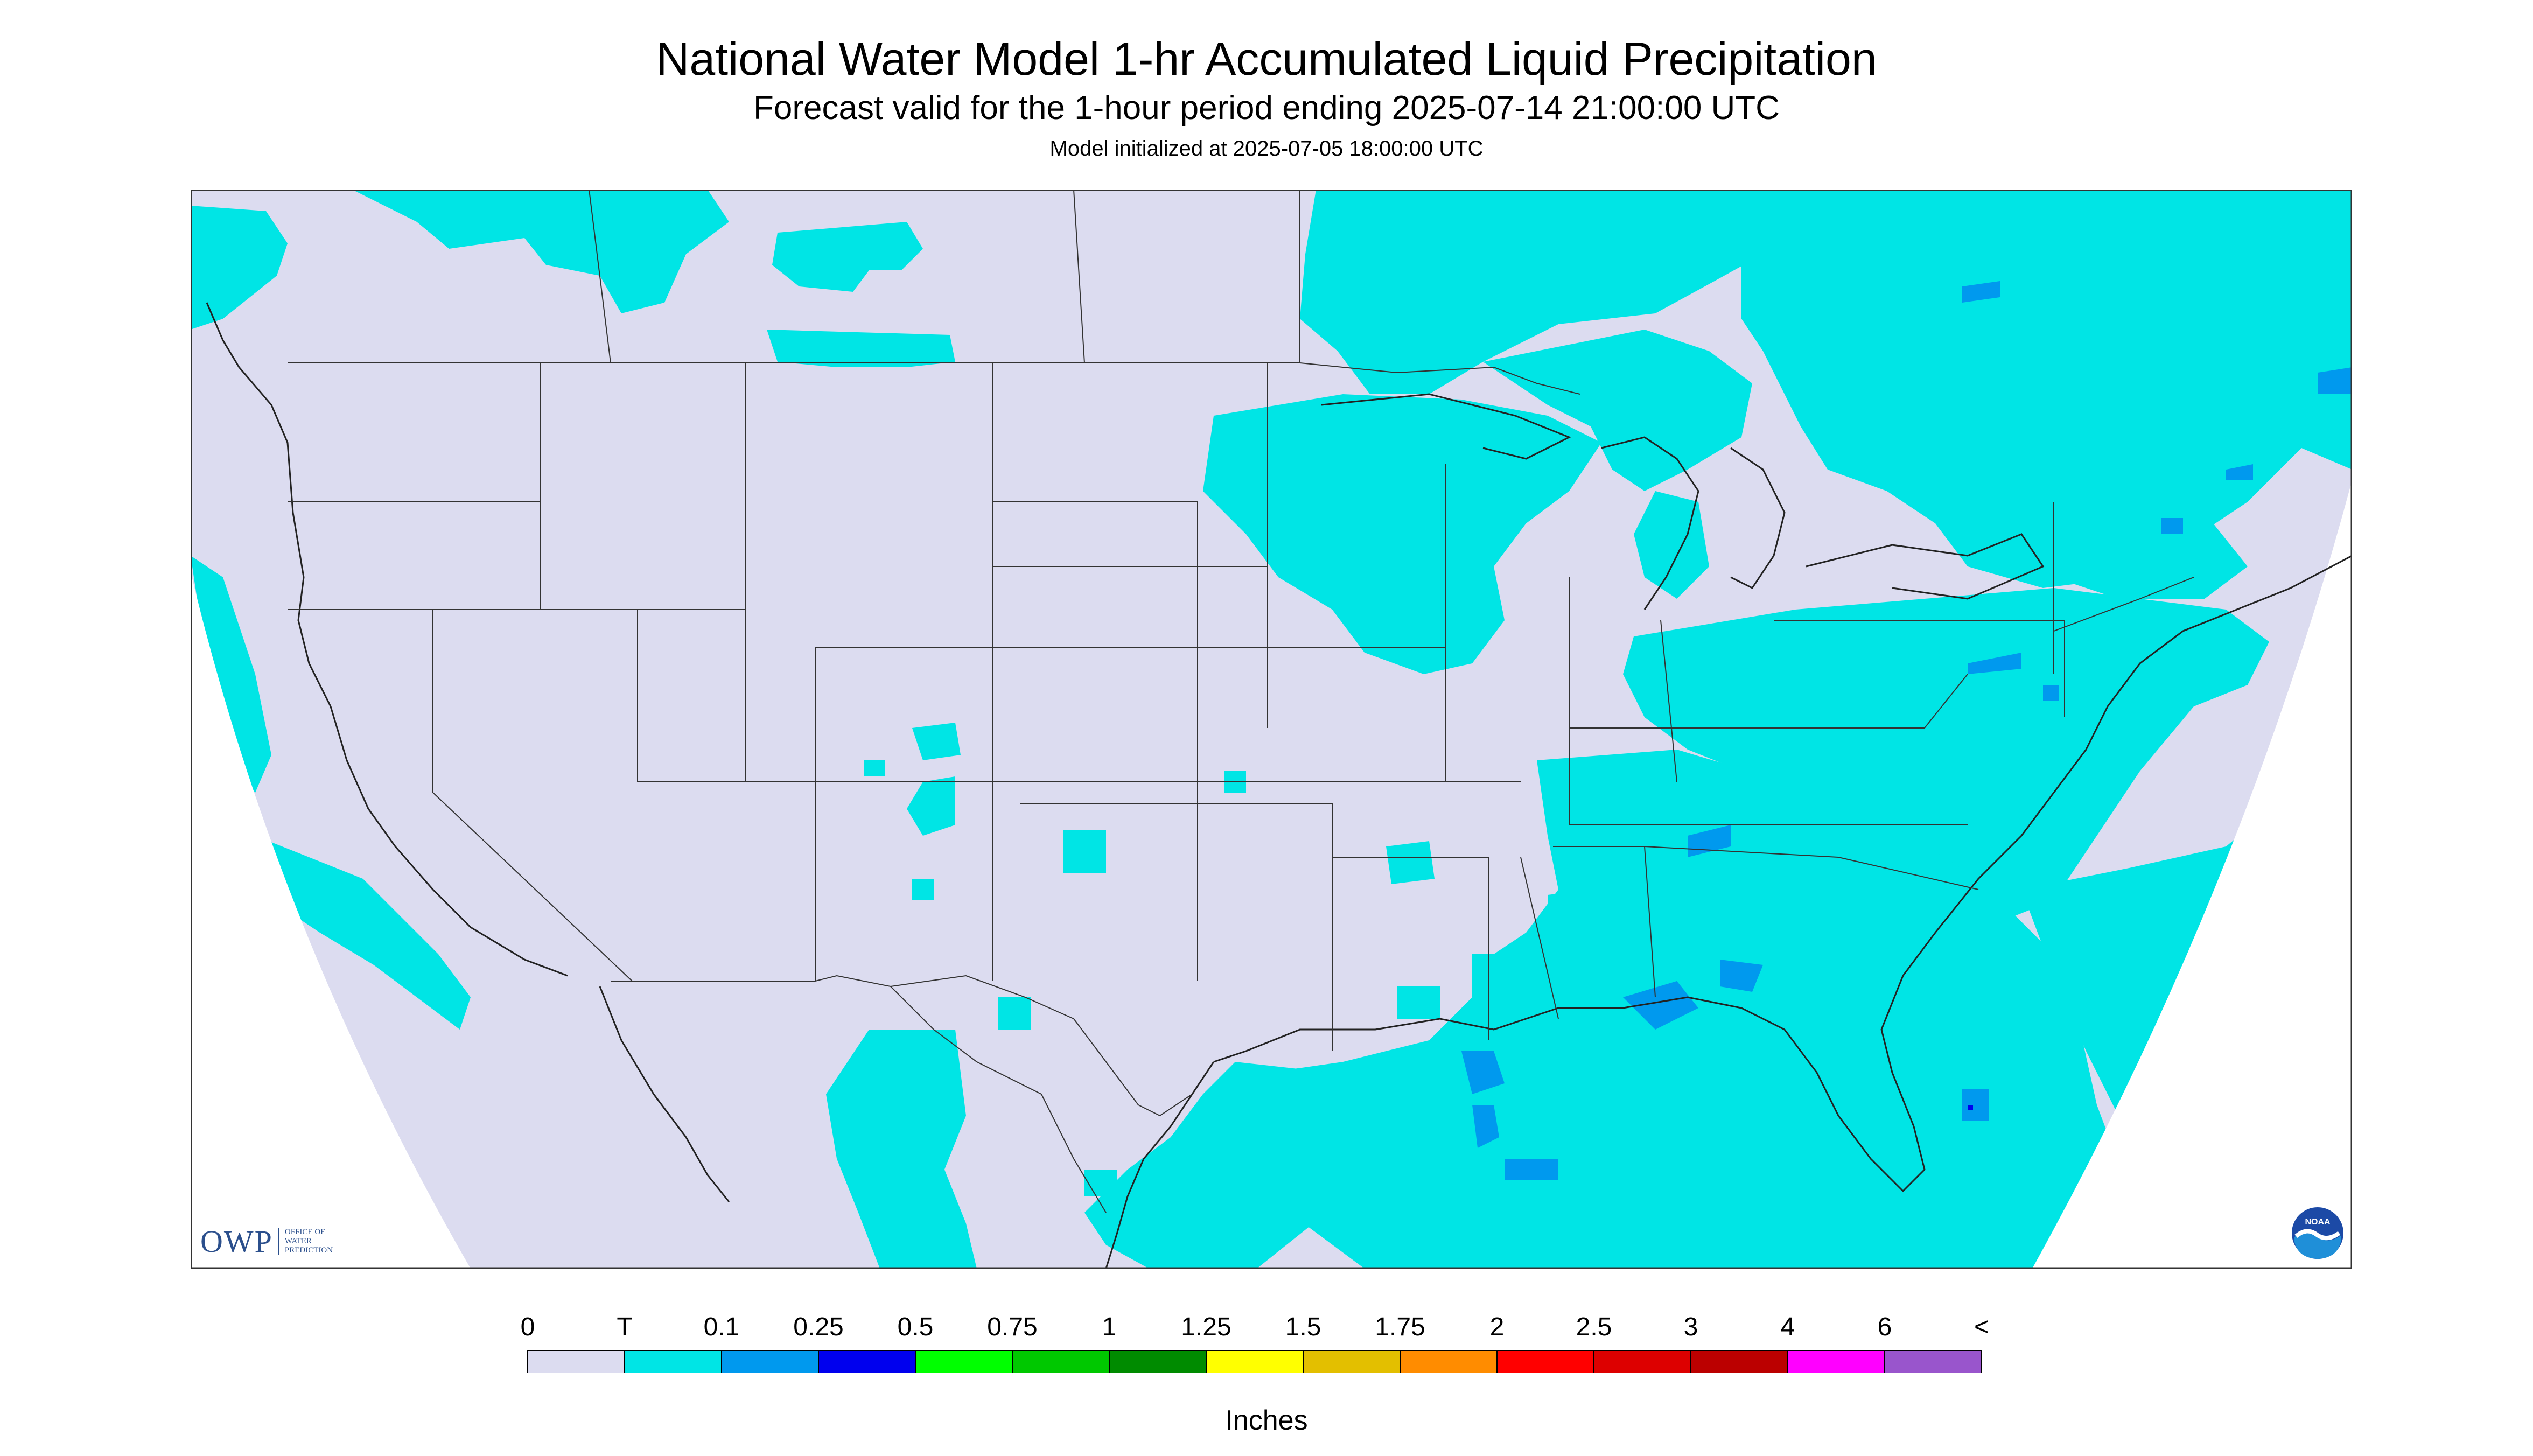 The height and width of the screenshot is (1456, 2533). Describe the element at coordinates (528, 1327) in the screenshot. I see `legend-label-0: 0` at that location.